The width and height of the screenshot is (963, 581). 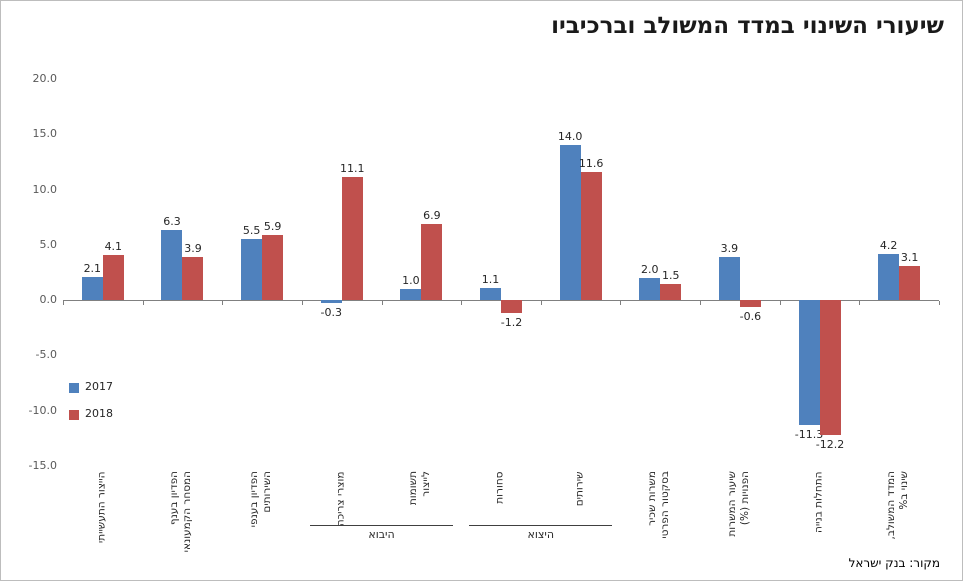 I want to click on x-axis-category-label: מוצרי צריכה, so click(x=340, y=498).